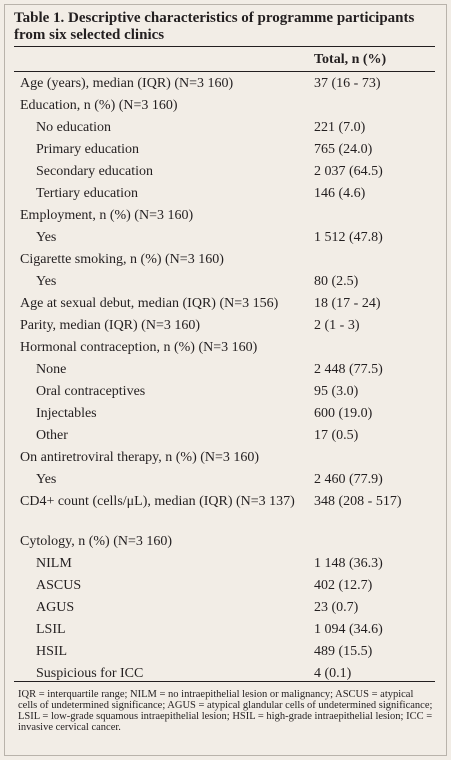  Describe the element at coordinates (224, 542) in the screenshot. I see `table-row: Cytology, n (%) (N=3 160)` at that location.